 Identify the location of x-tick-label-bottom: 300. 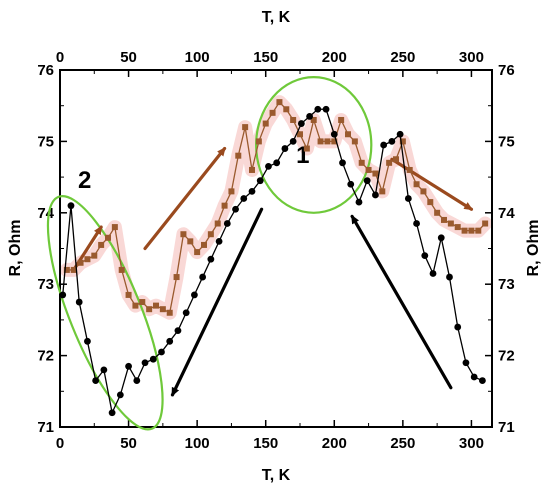
(471, 443).